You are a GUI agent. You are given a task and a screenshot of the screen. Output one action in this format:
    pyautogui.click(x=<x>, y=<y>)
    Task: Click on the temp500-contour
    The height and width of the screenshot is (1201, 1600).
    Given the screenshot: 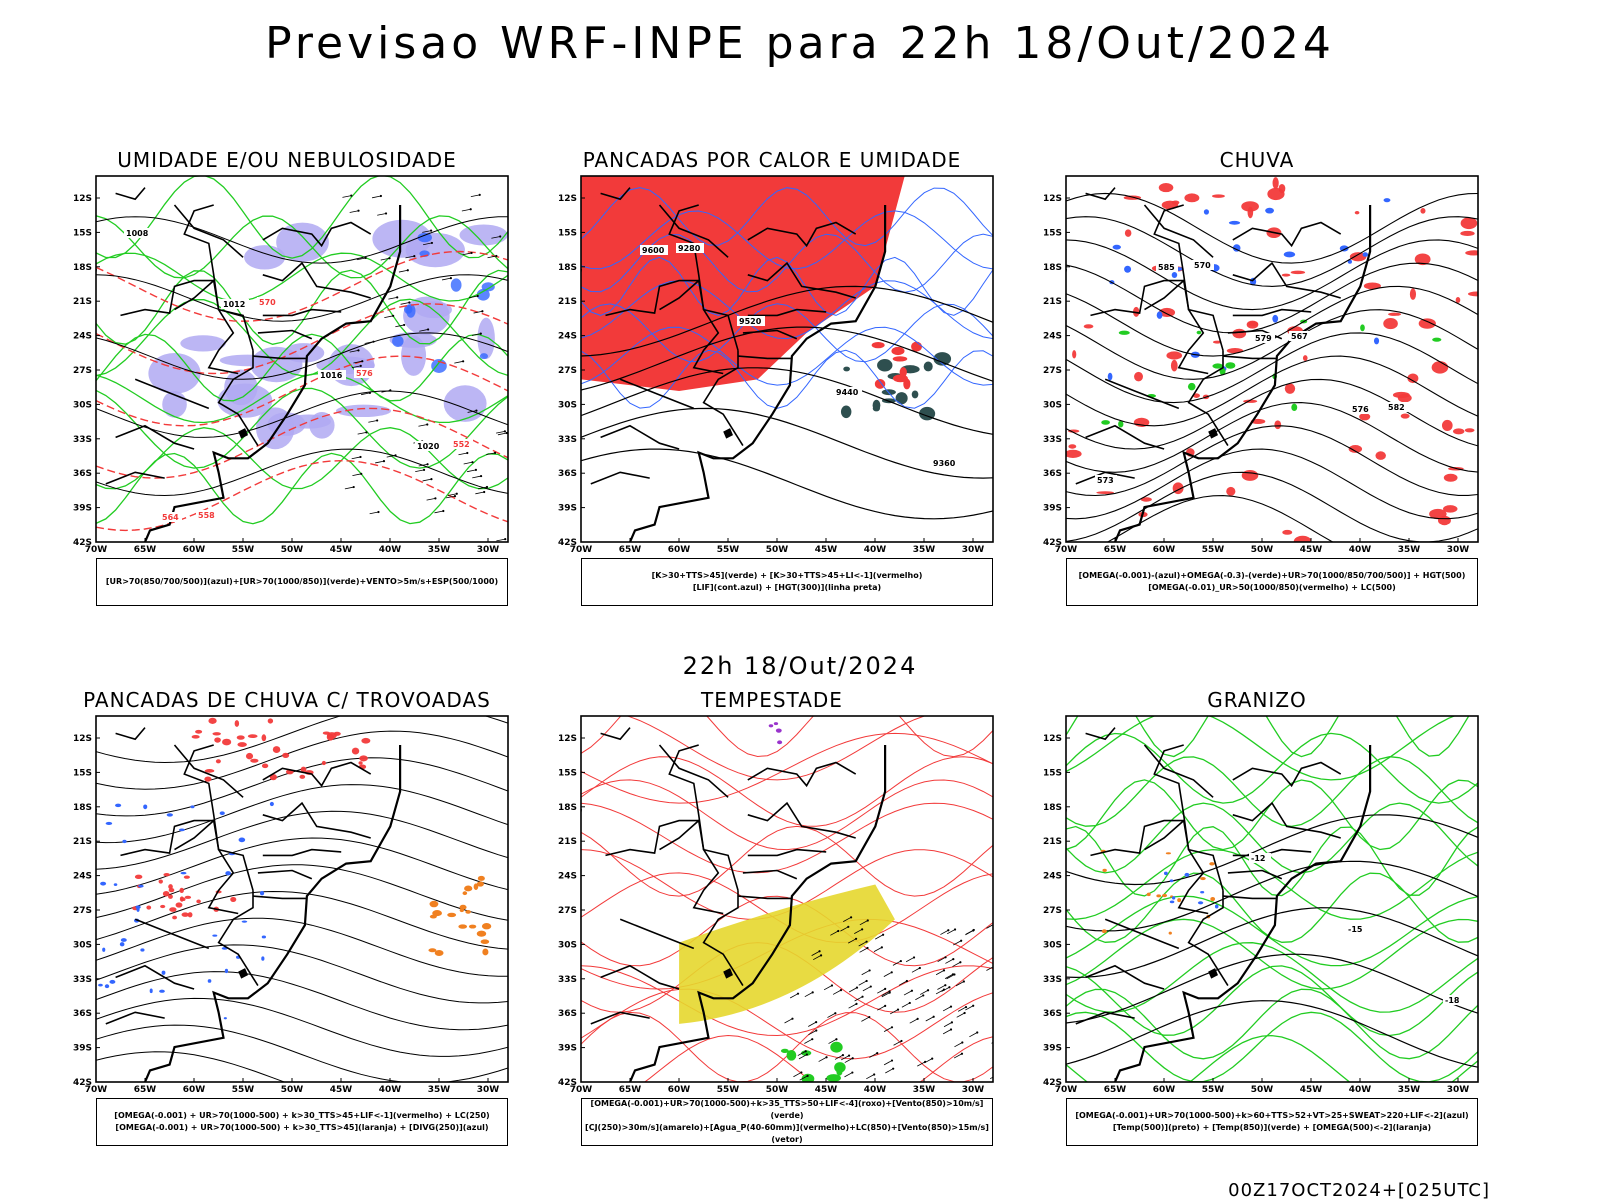 What is the action you would take?
    pyautogui.click(x=1272, y=850)
    